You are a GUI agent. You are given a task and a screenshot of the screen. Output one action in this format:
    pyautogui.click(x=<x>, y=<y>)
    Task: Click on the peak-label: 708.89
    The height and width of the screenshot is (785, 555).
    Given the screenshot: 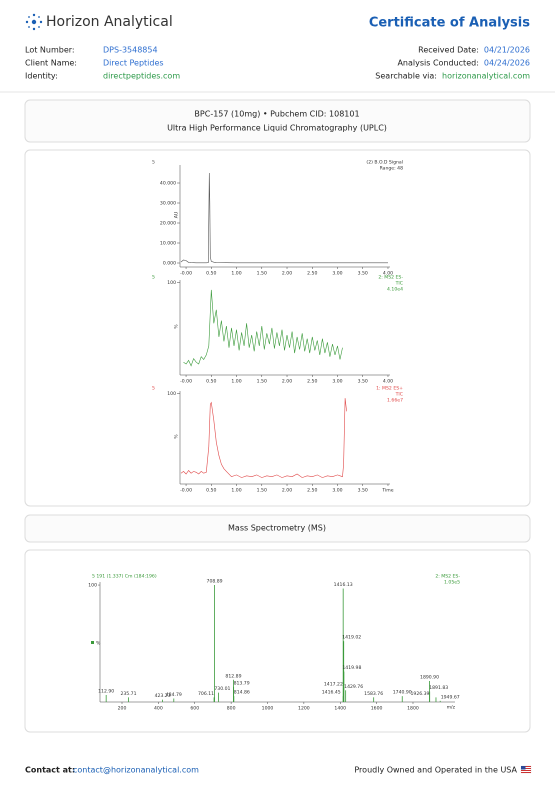 What is the action you would take?
    pyautogui.click(x=215, y=582)
    